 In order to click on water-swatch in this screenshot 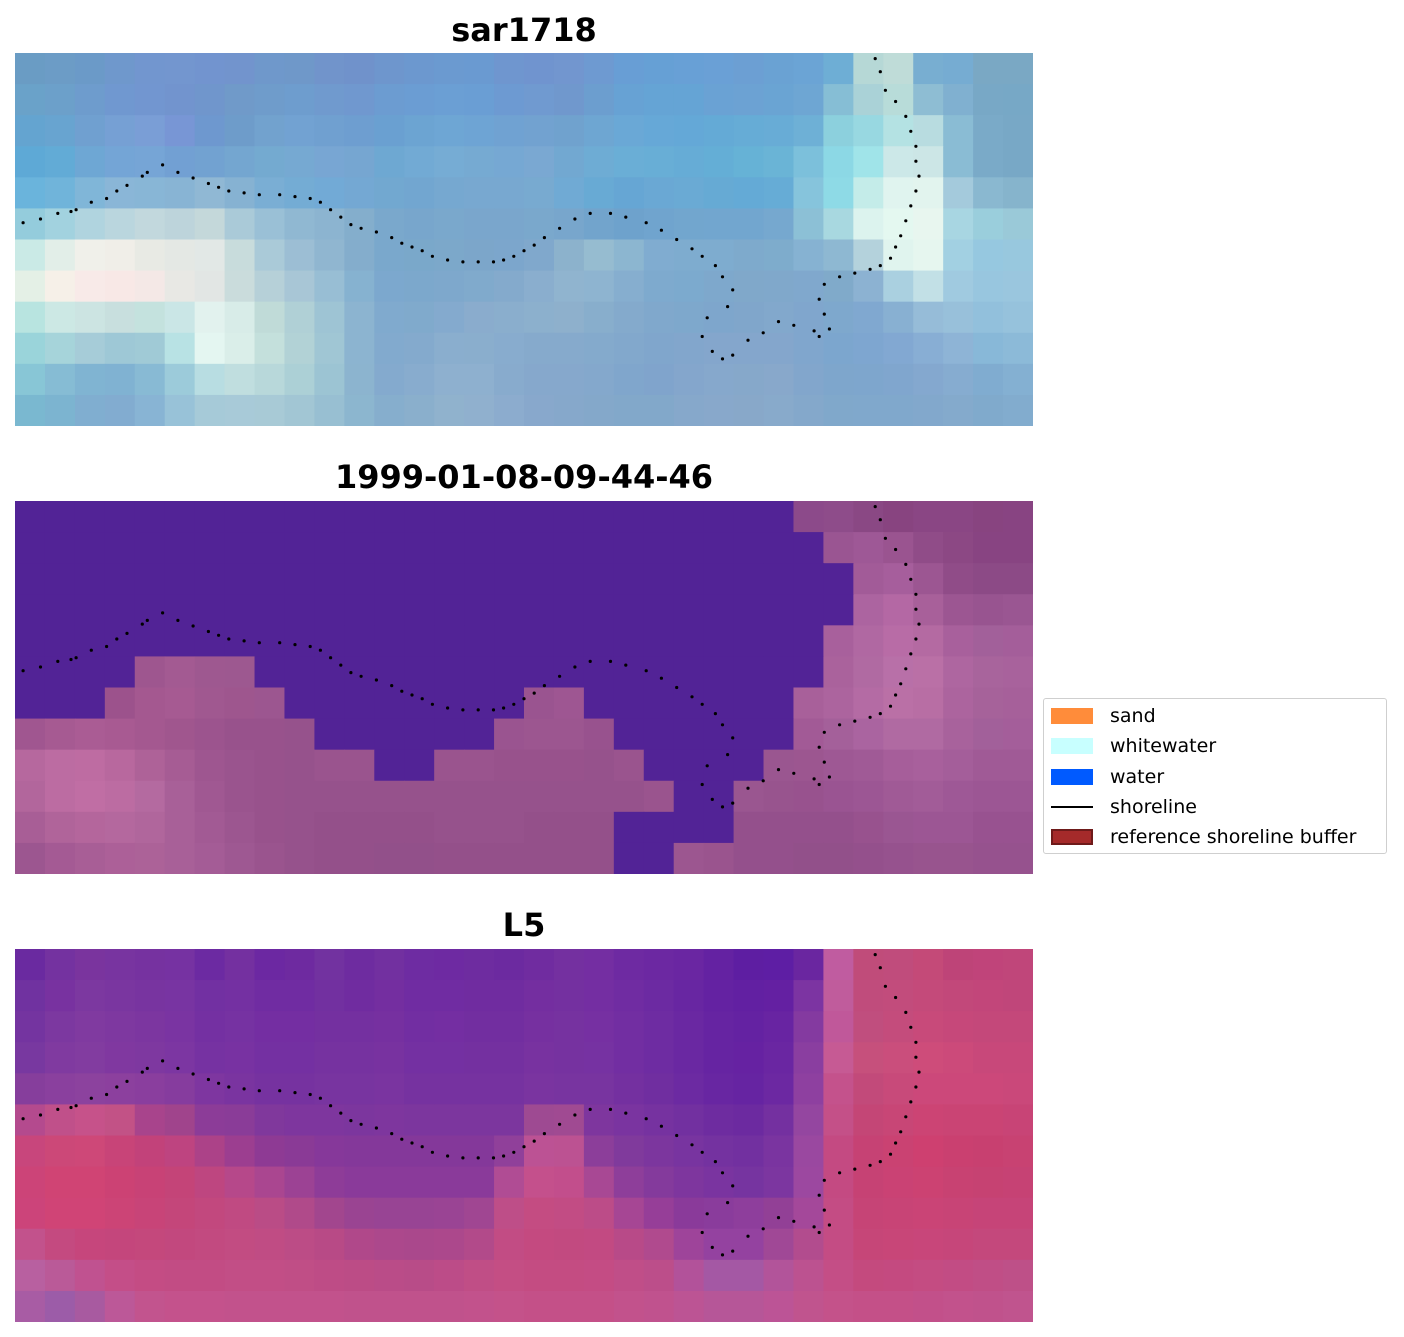, I will do `click(1072, 777)`.